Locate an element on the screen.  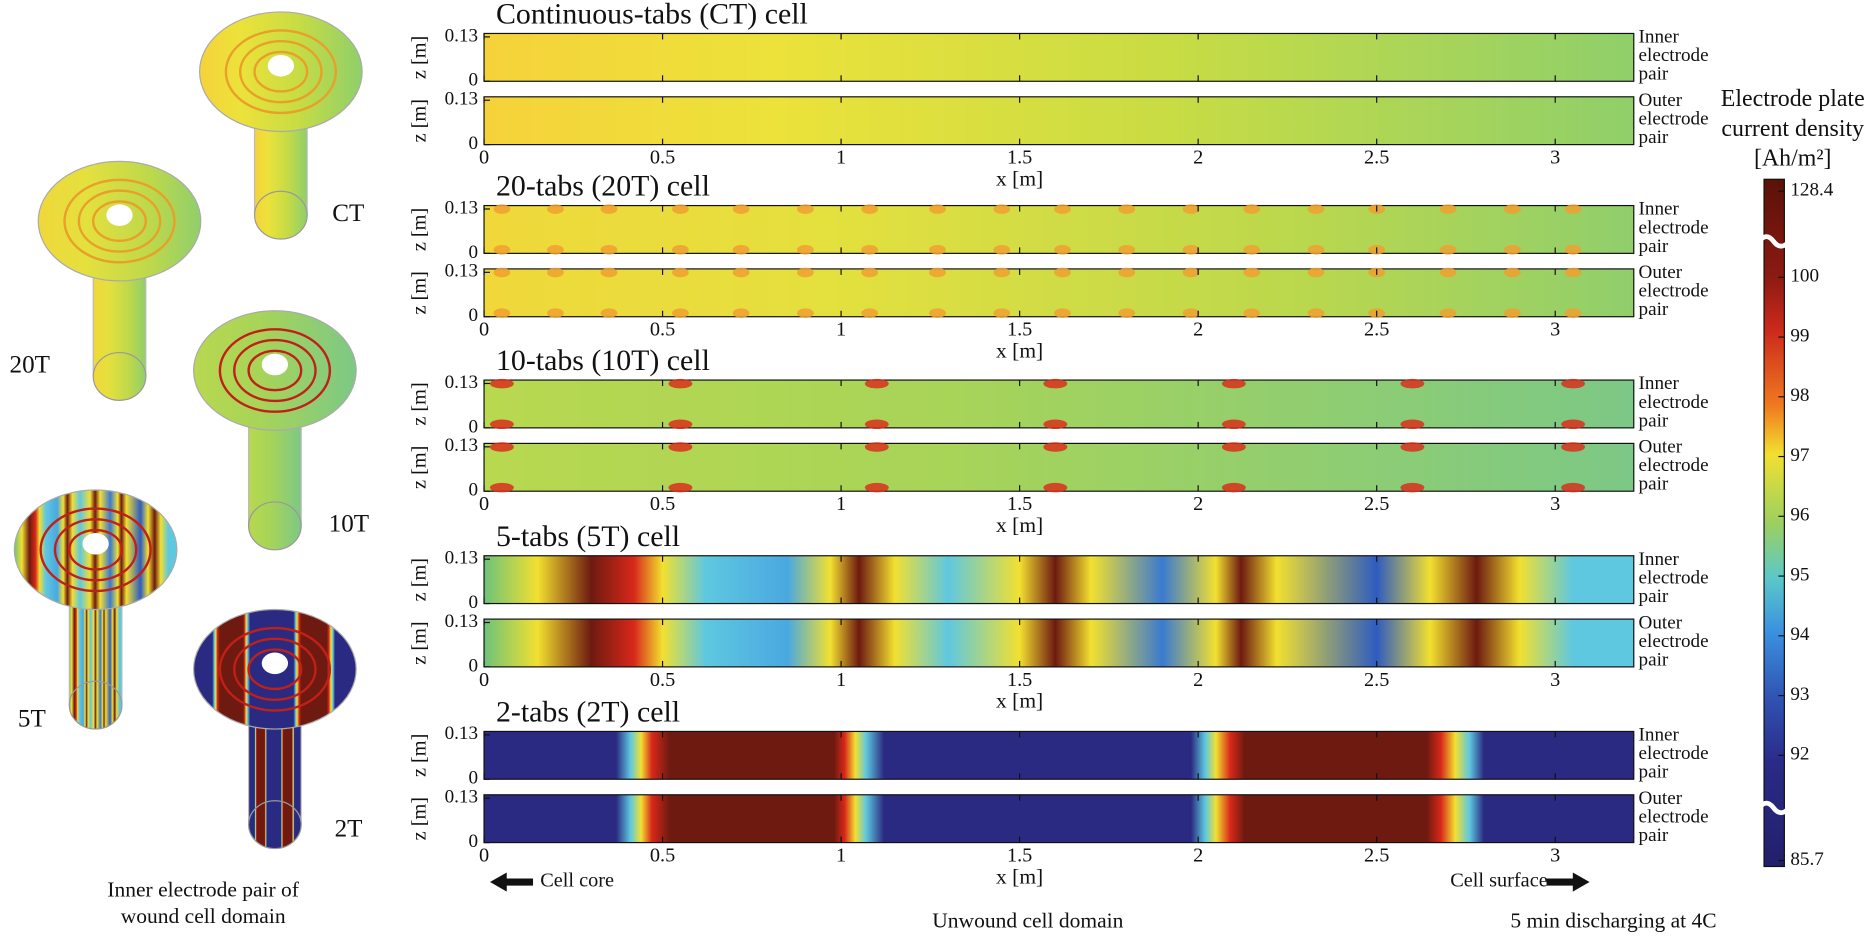
colorbar-tick-label: 100 is located at coordinates (1804, 276).